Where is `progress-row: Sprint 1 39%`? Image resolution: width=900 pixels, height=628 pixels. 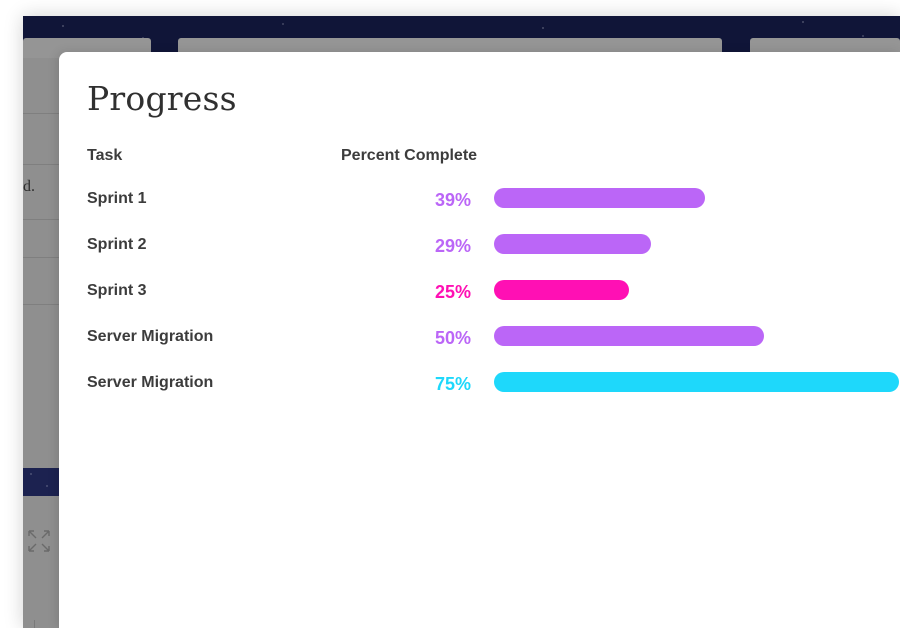
progress-row: Sprint 1 39% is located at coordinates (479, 203).